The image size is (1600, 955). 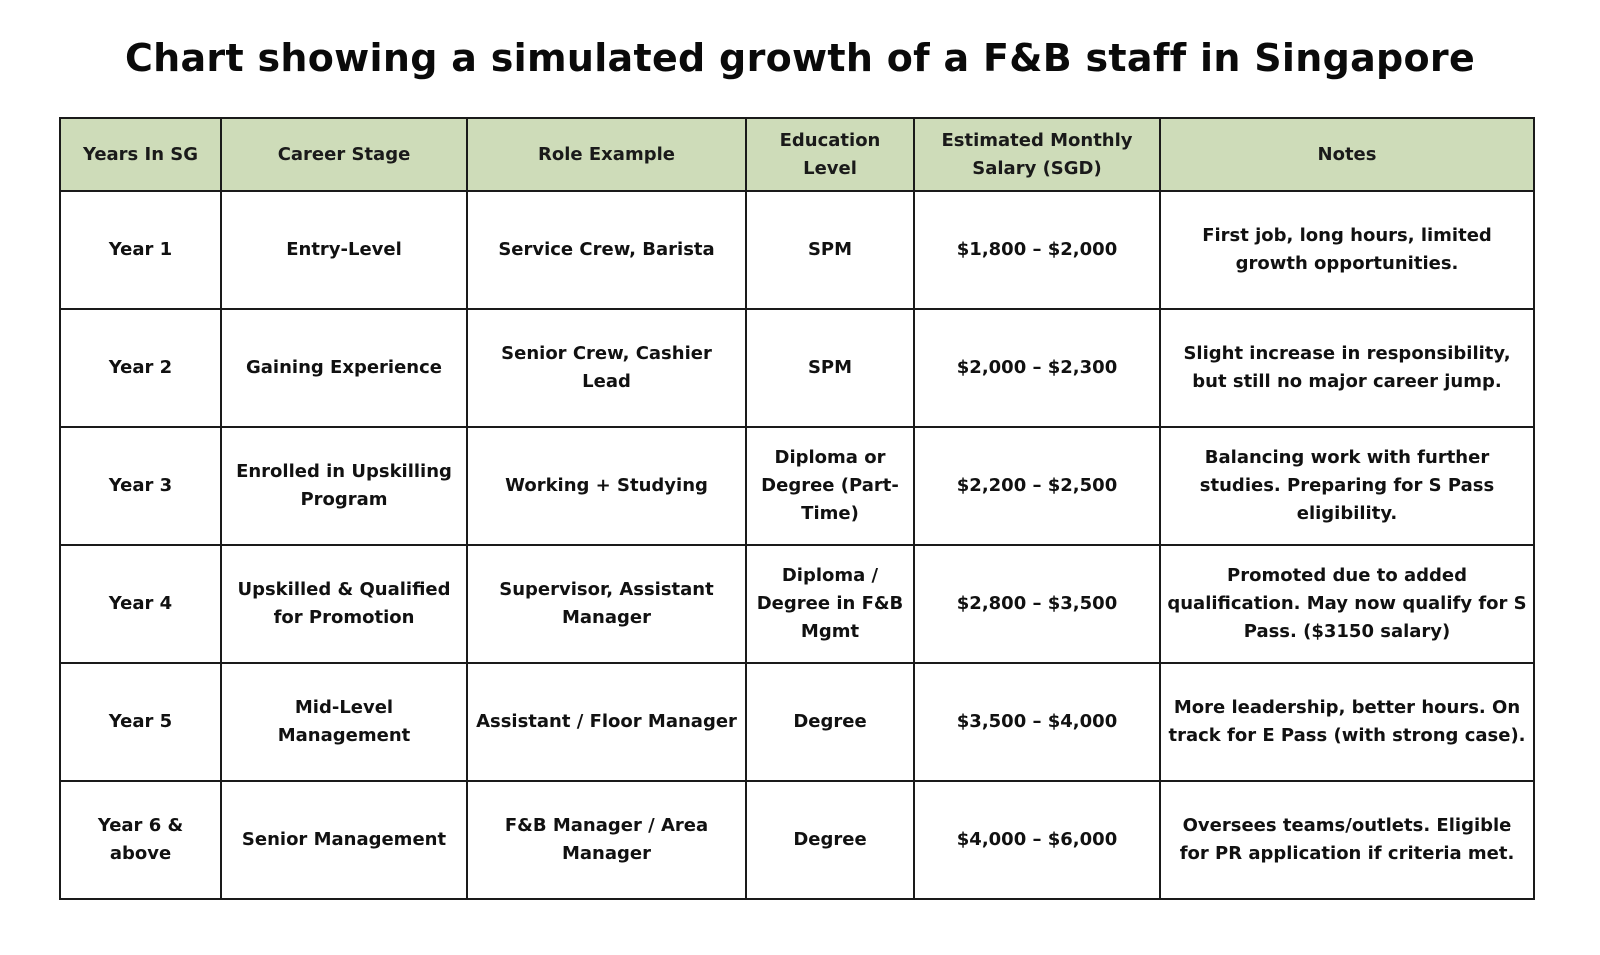 I want to click on cell-years-in-sg: Year 5, so click(x=140, y=722).